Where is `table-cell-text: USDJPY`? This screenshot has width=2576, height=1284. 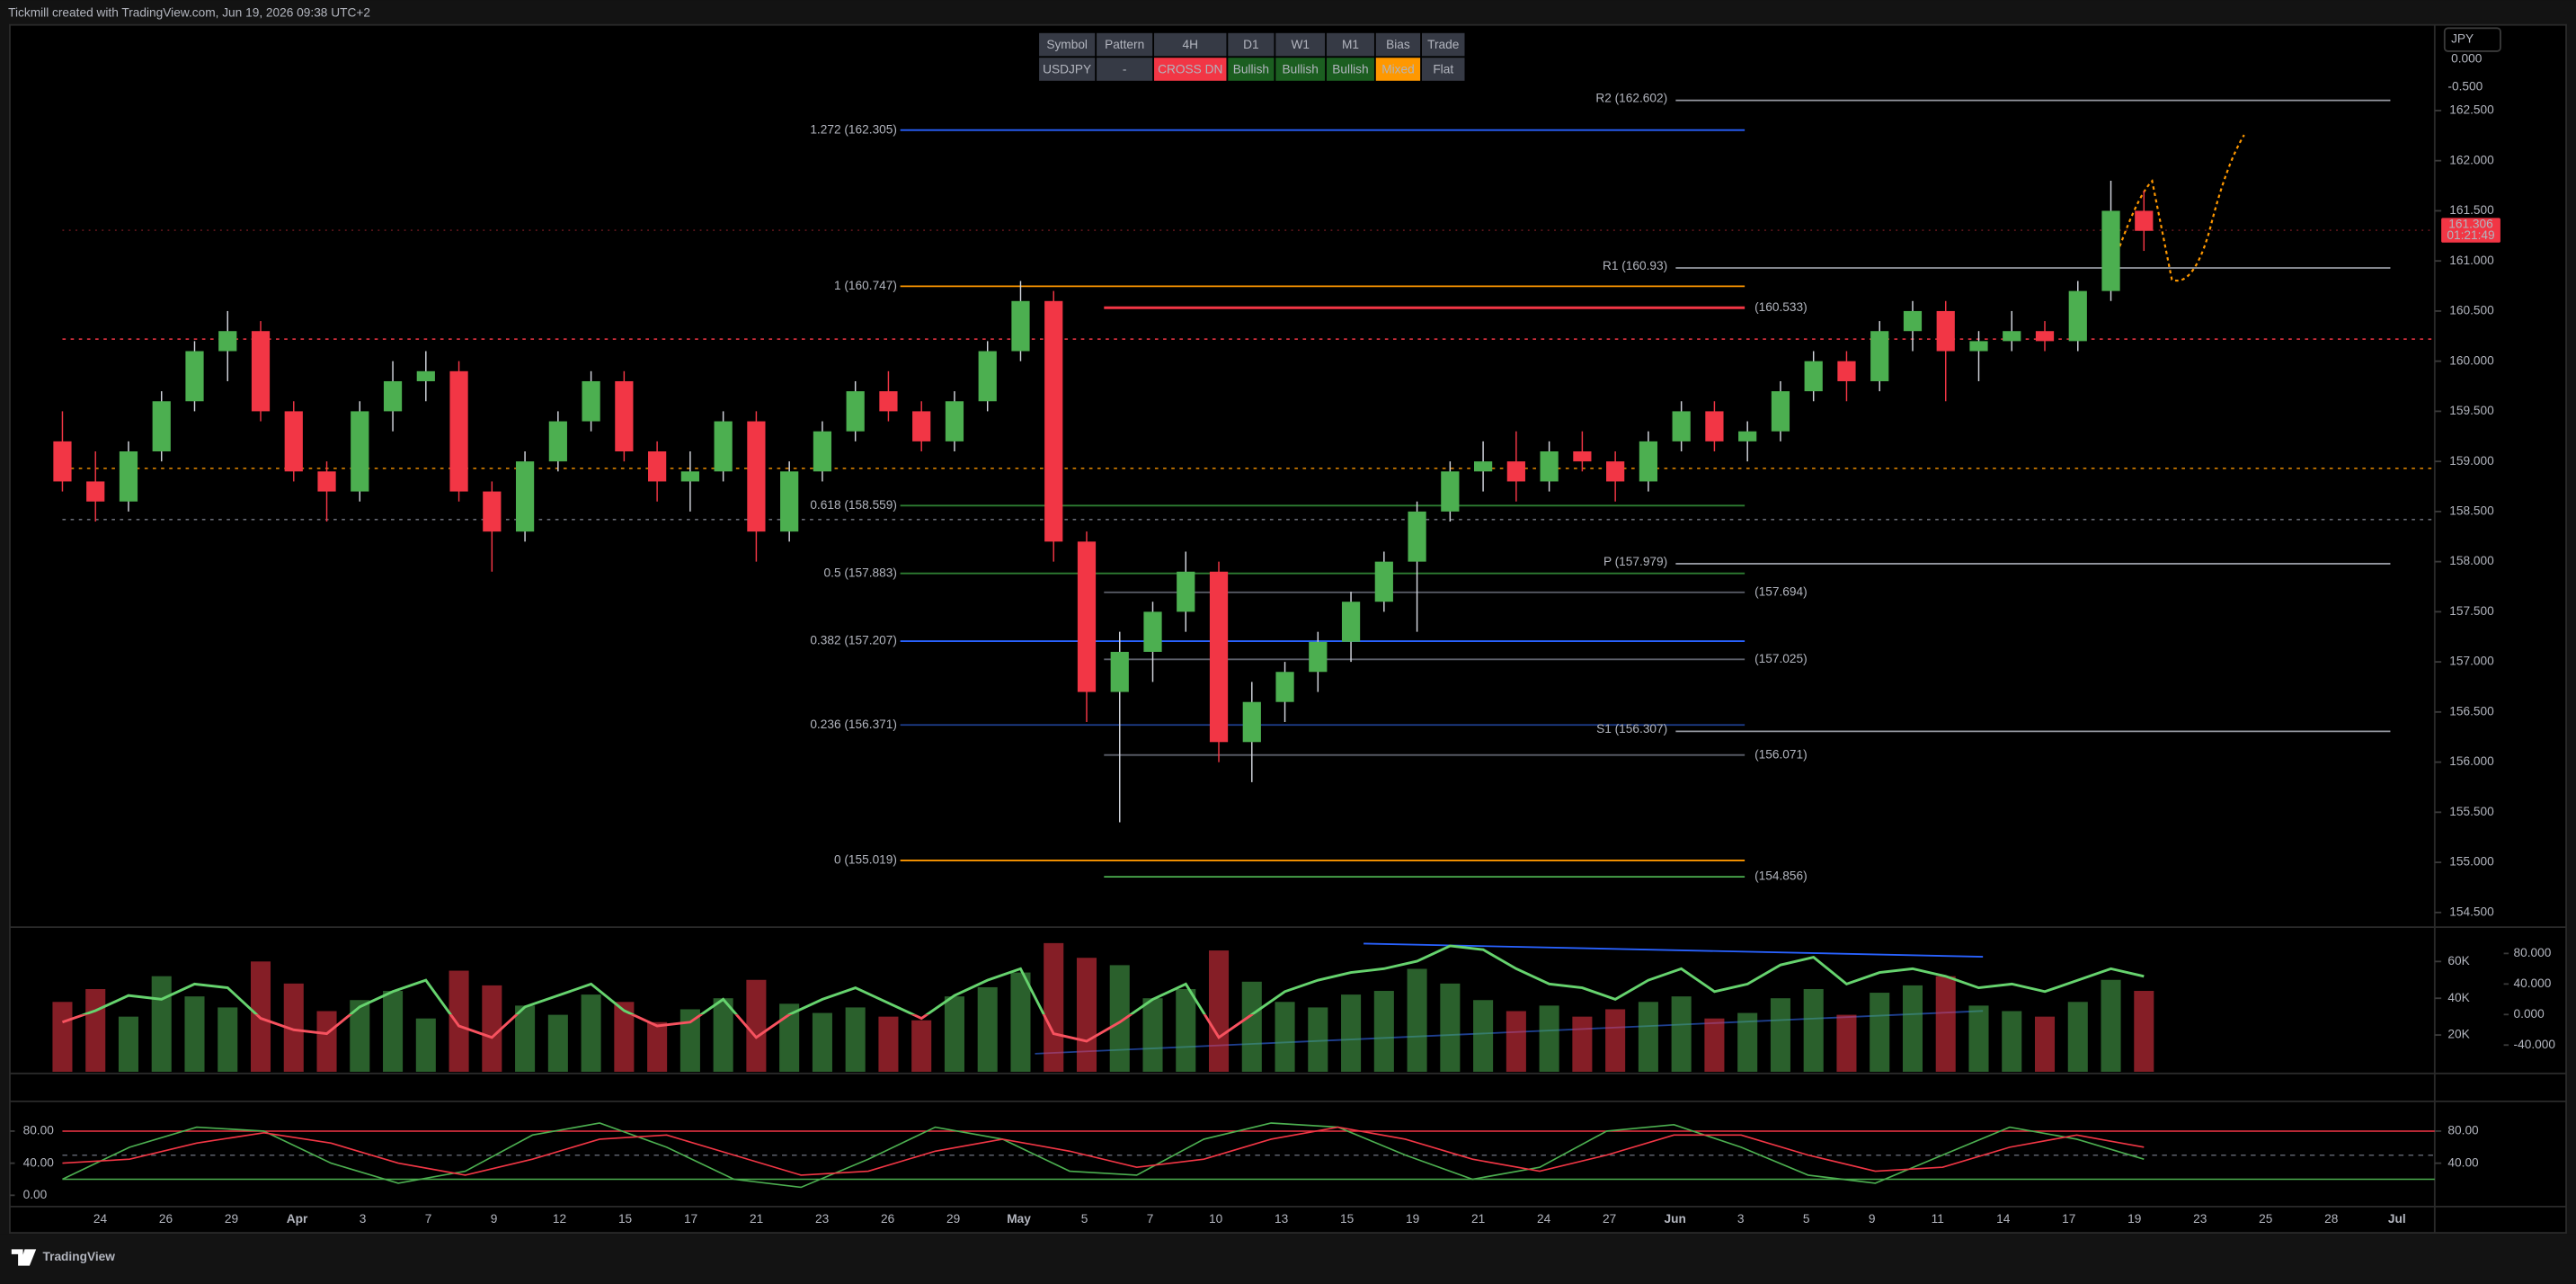 table-cell-text: USDJPY is located at coordinates (1067, 70).